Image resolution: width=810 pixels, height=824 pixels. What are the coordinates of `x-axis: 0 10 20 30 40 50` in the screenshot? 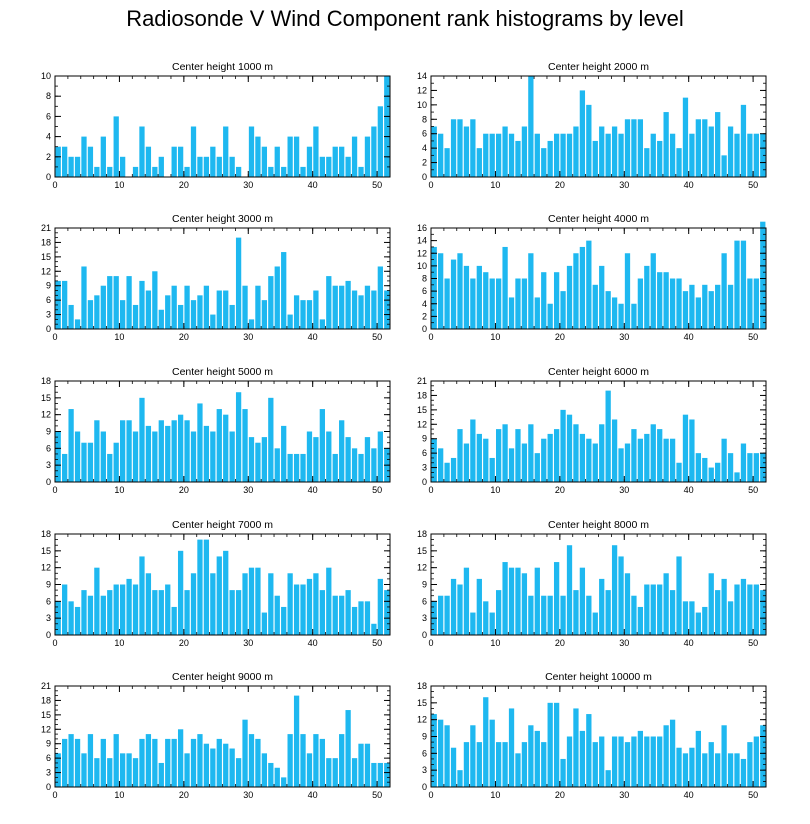 It's located at (597, 438).